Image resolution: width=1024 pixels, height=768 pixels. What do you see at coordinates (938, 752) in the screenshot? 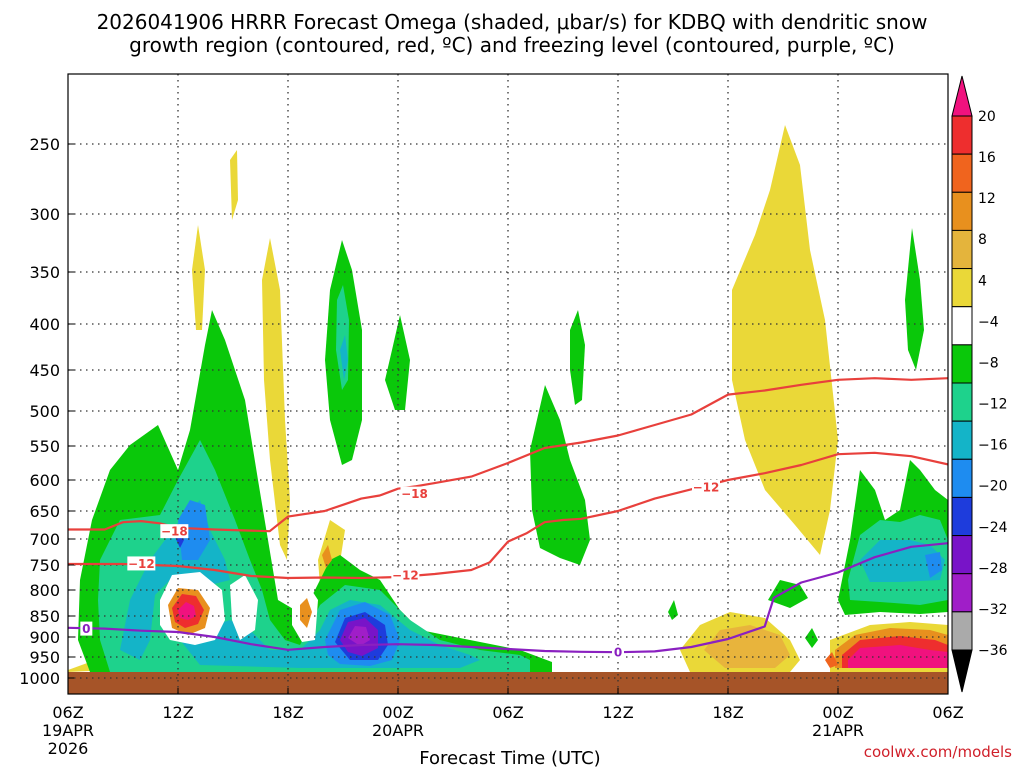
I see `credit-text: coolwx.com/models` at bounding box center [938, 752].